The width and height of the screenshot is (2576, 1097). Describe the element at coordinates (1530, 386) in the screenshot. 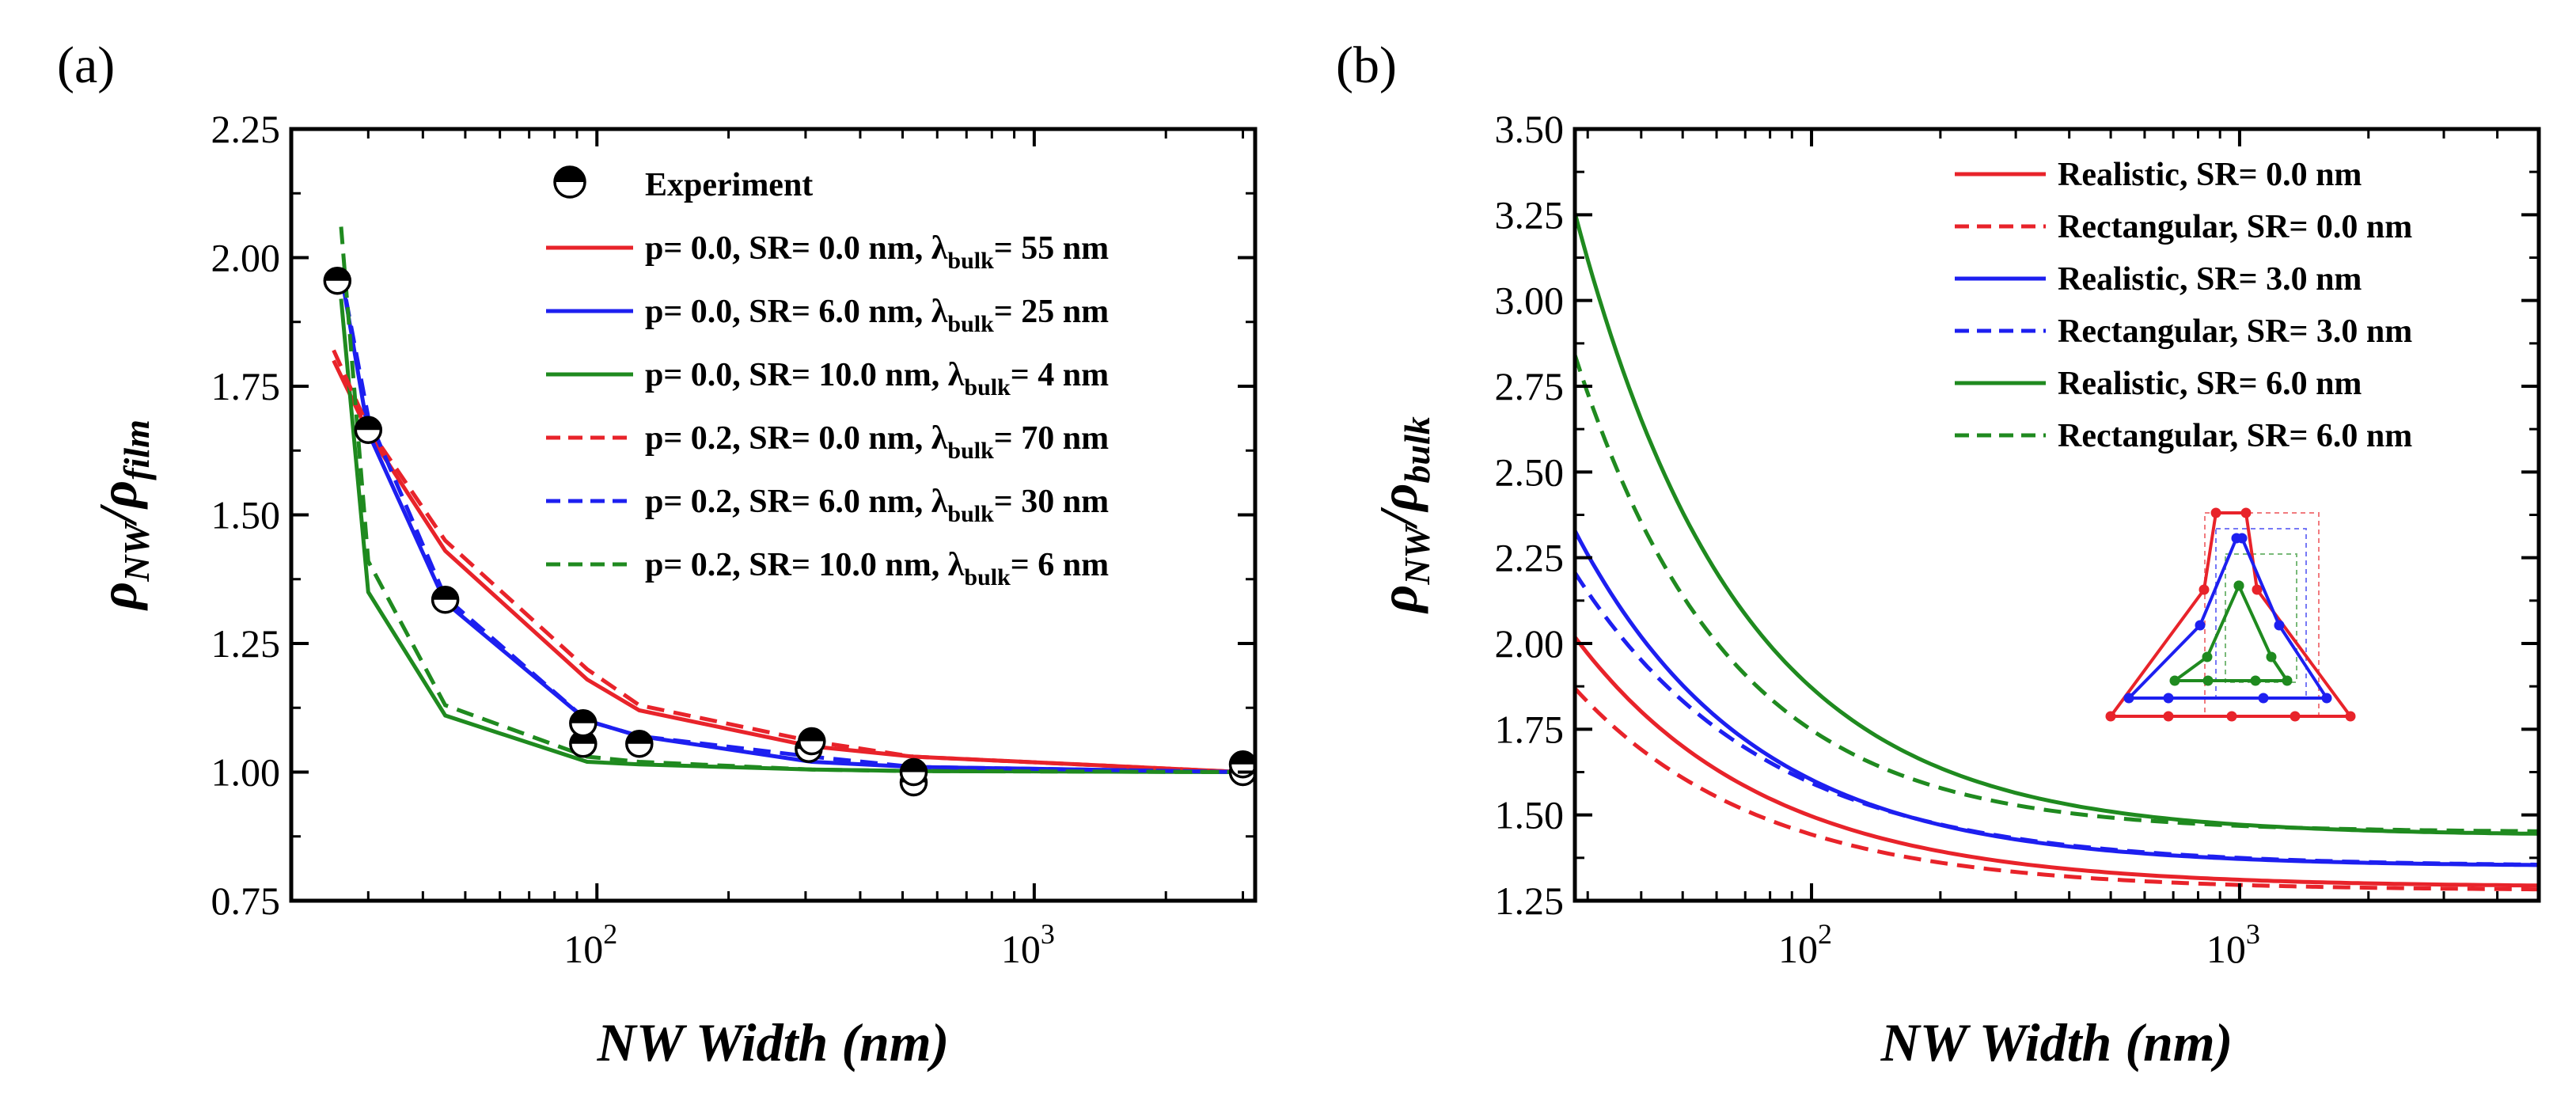

I see `y-tick-label: 2.75` at that location.